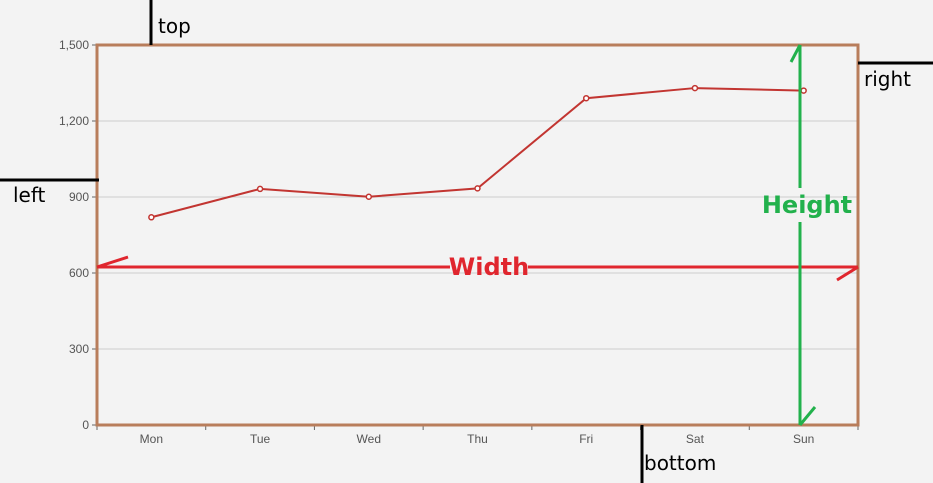 Image resolution: width=933 pixels, height=483 pixels. I want to click on y-tick-label: 0, so click(85, 425).